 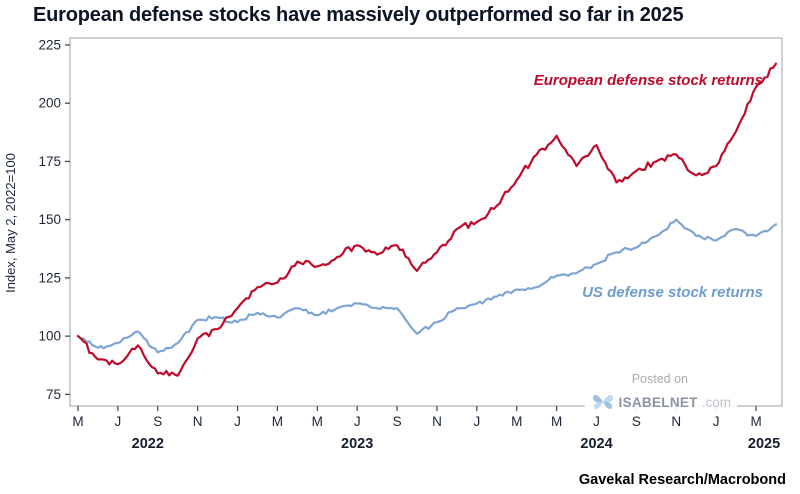 What do you see at coordinates (648, 80) in the screenshot?
I see `series-label-european: European defense stock returns` at bounding box center [648, 80].